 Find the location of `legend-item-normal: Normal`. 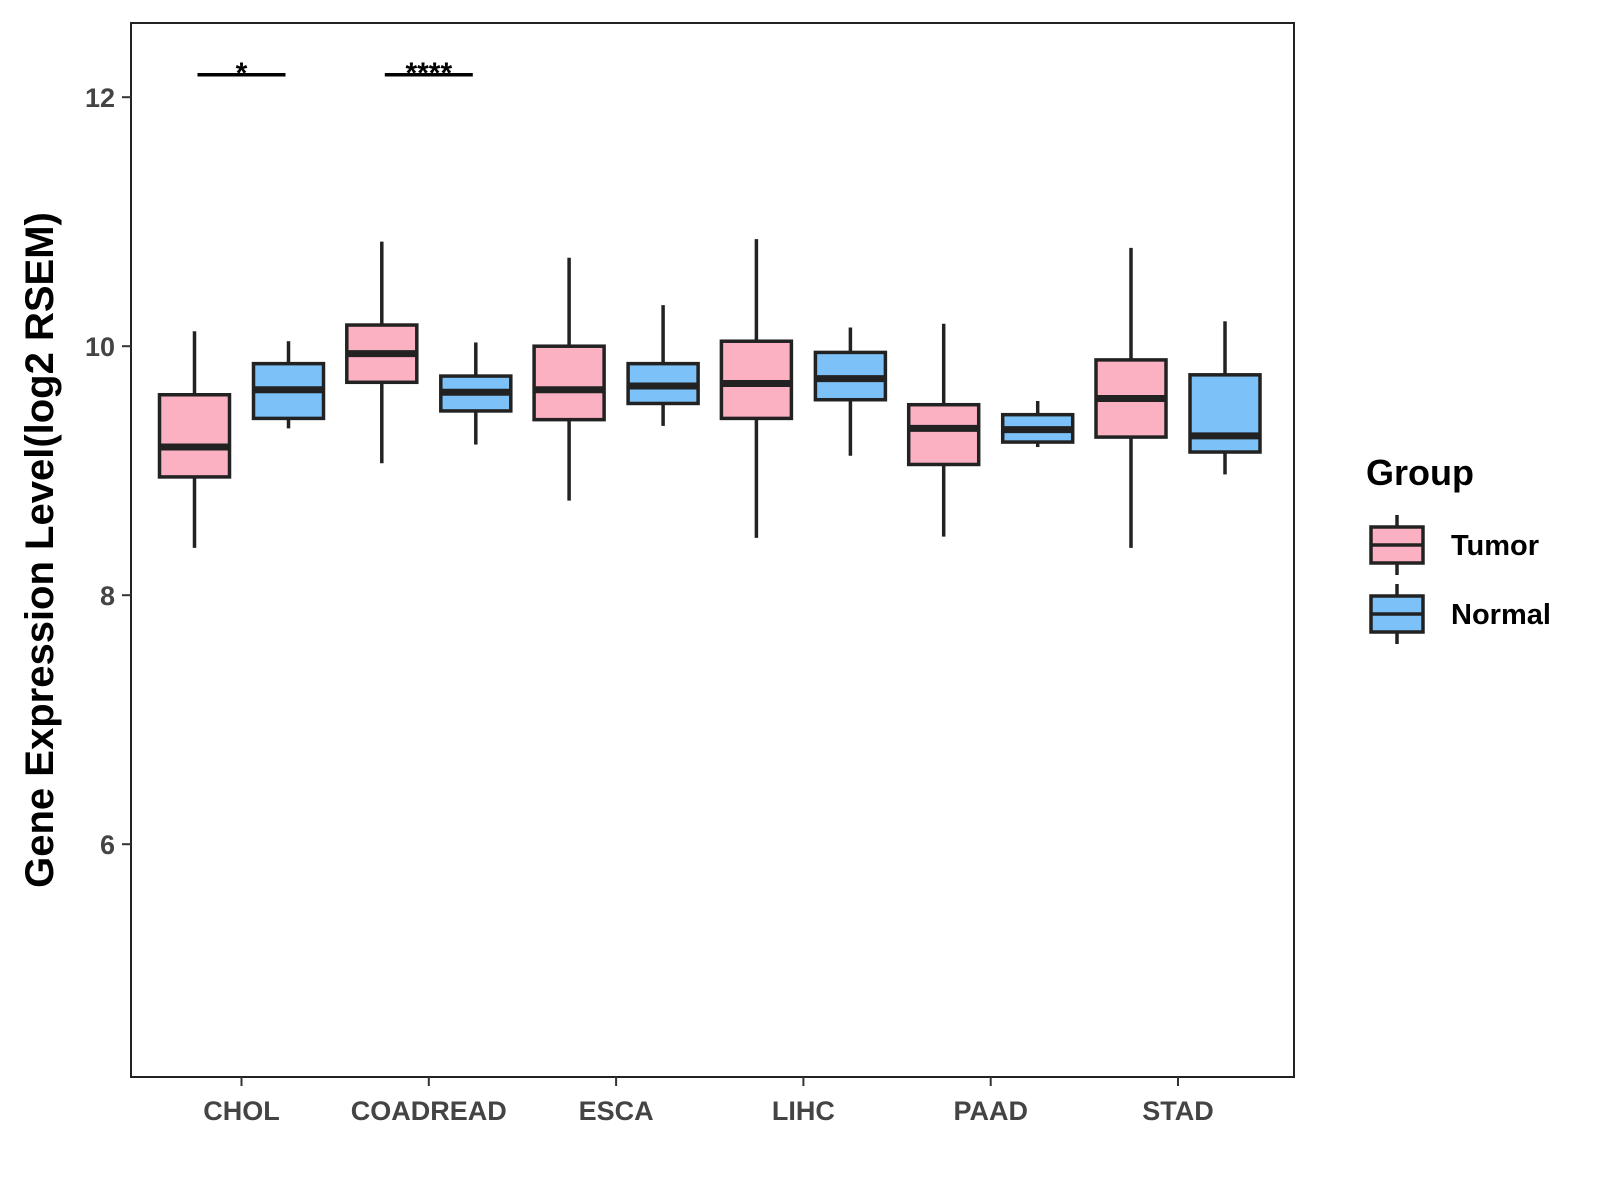

legend-item-normal: Normal is located at coordinates (1460, 614).